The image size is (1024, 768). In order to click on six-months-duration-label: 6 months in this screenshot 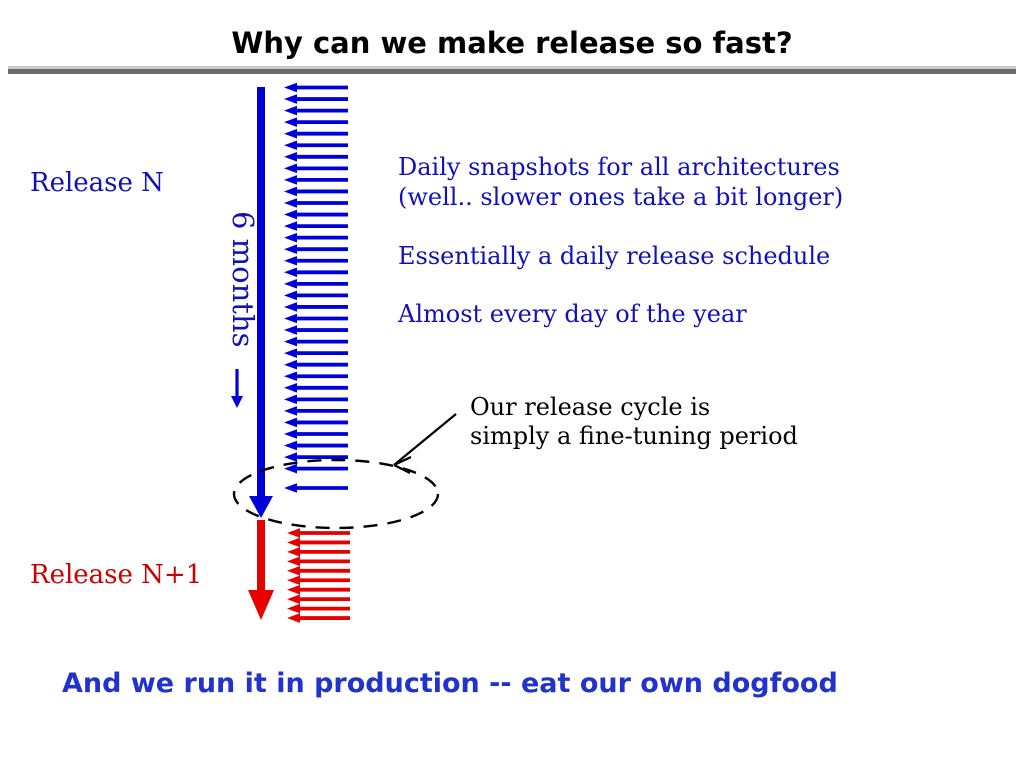, I will do `click(243, 279)`.